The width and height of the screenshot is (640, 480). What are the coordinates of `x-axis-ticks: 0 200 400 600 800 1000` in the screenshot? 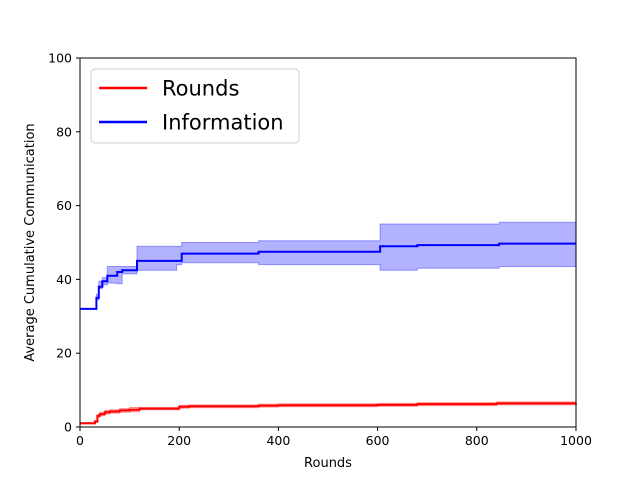 It's located at (334, 437).